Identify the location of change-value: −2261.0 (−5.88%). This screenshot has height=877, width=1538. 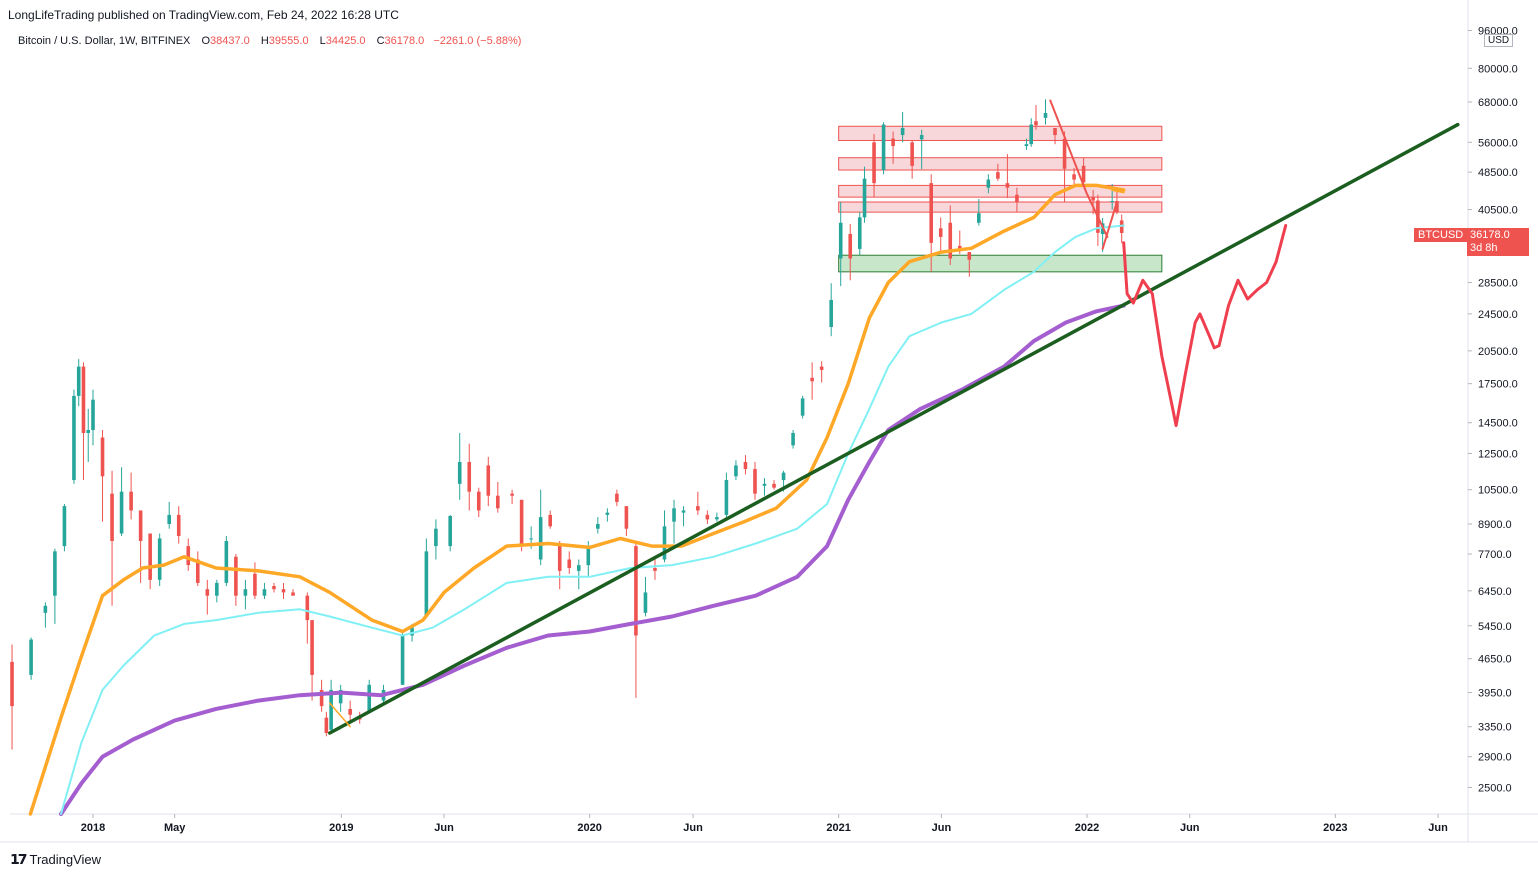
(477, 41).